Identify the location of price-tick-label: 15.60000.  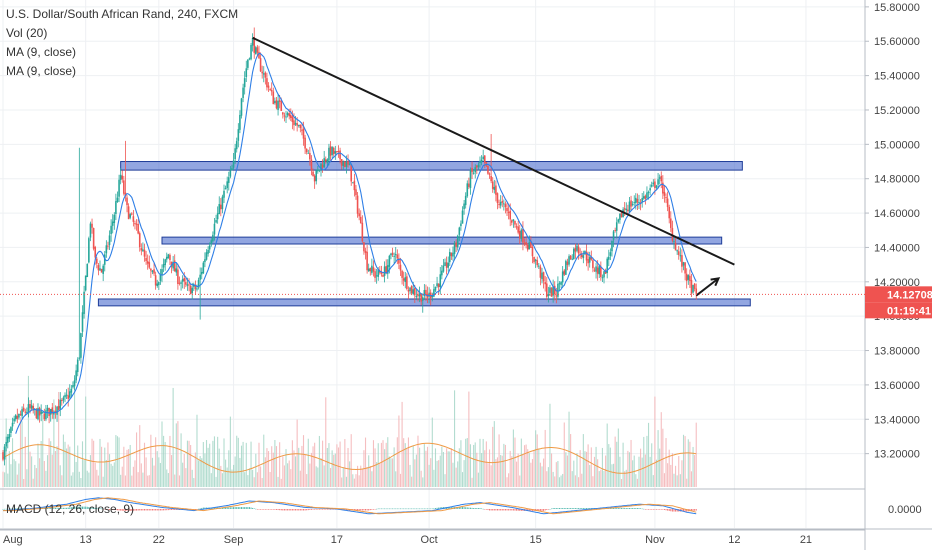
(897, 42).